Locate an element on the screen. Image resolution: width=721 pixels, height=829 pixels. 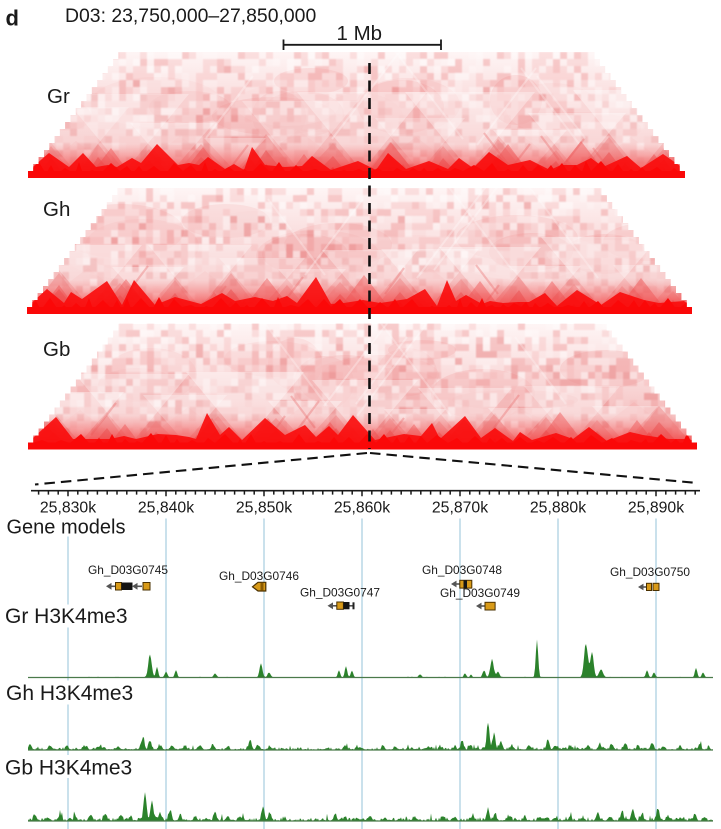
svg-text: Gr is located at coordinates (58, 96).